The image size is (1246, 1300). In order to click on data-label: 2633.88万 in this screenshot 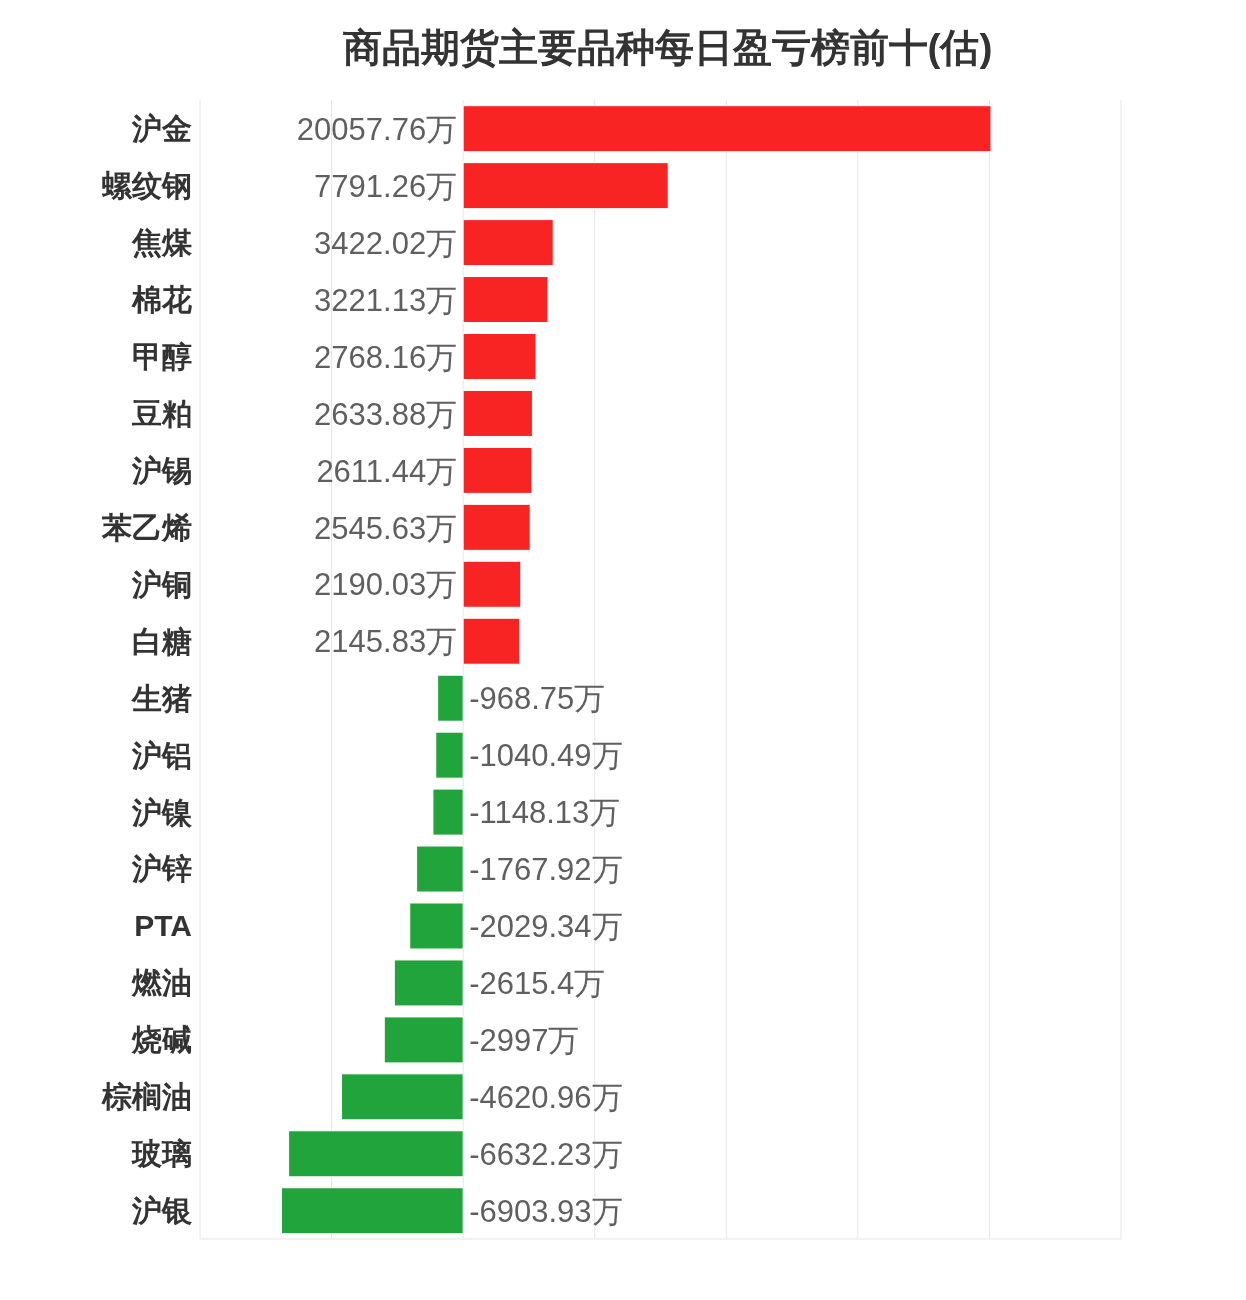, I will do `click(386, 414)`.